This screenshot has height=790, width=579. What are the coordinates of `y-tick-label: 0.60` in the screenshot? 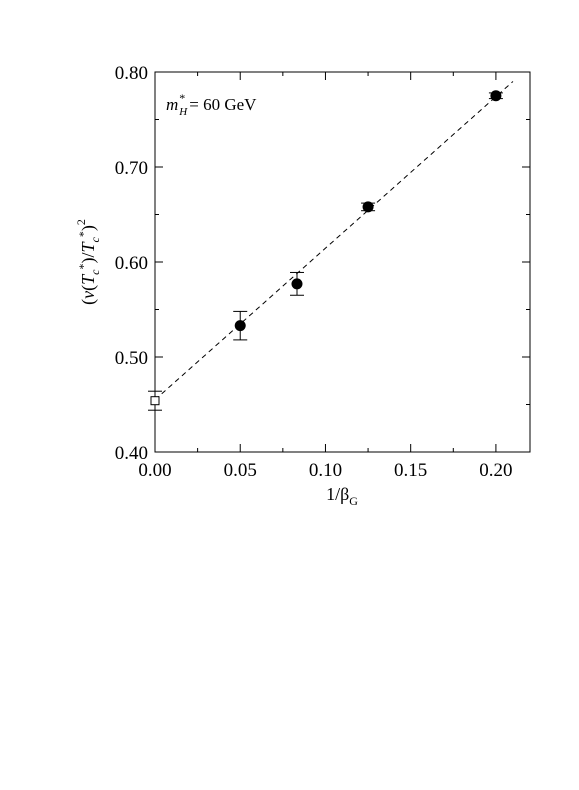 It's located at (131, 263).